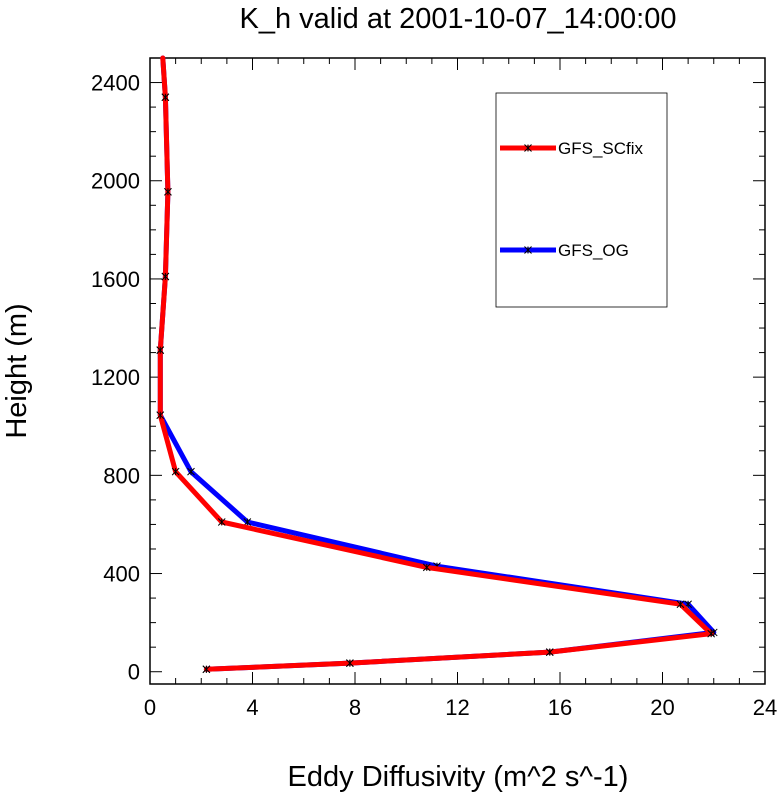 The width and height of the screenshot is (783, 796). What do you see at coordinates (17, 370) in the screenshot?
I see `y-axis-label: Height (m)` at bounding box center [17, 370].